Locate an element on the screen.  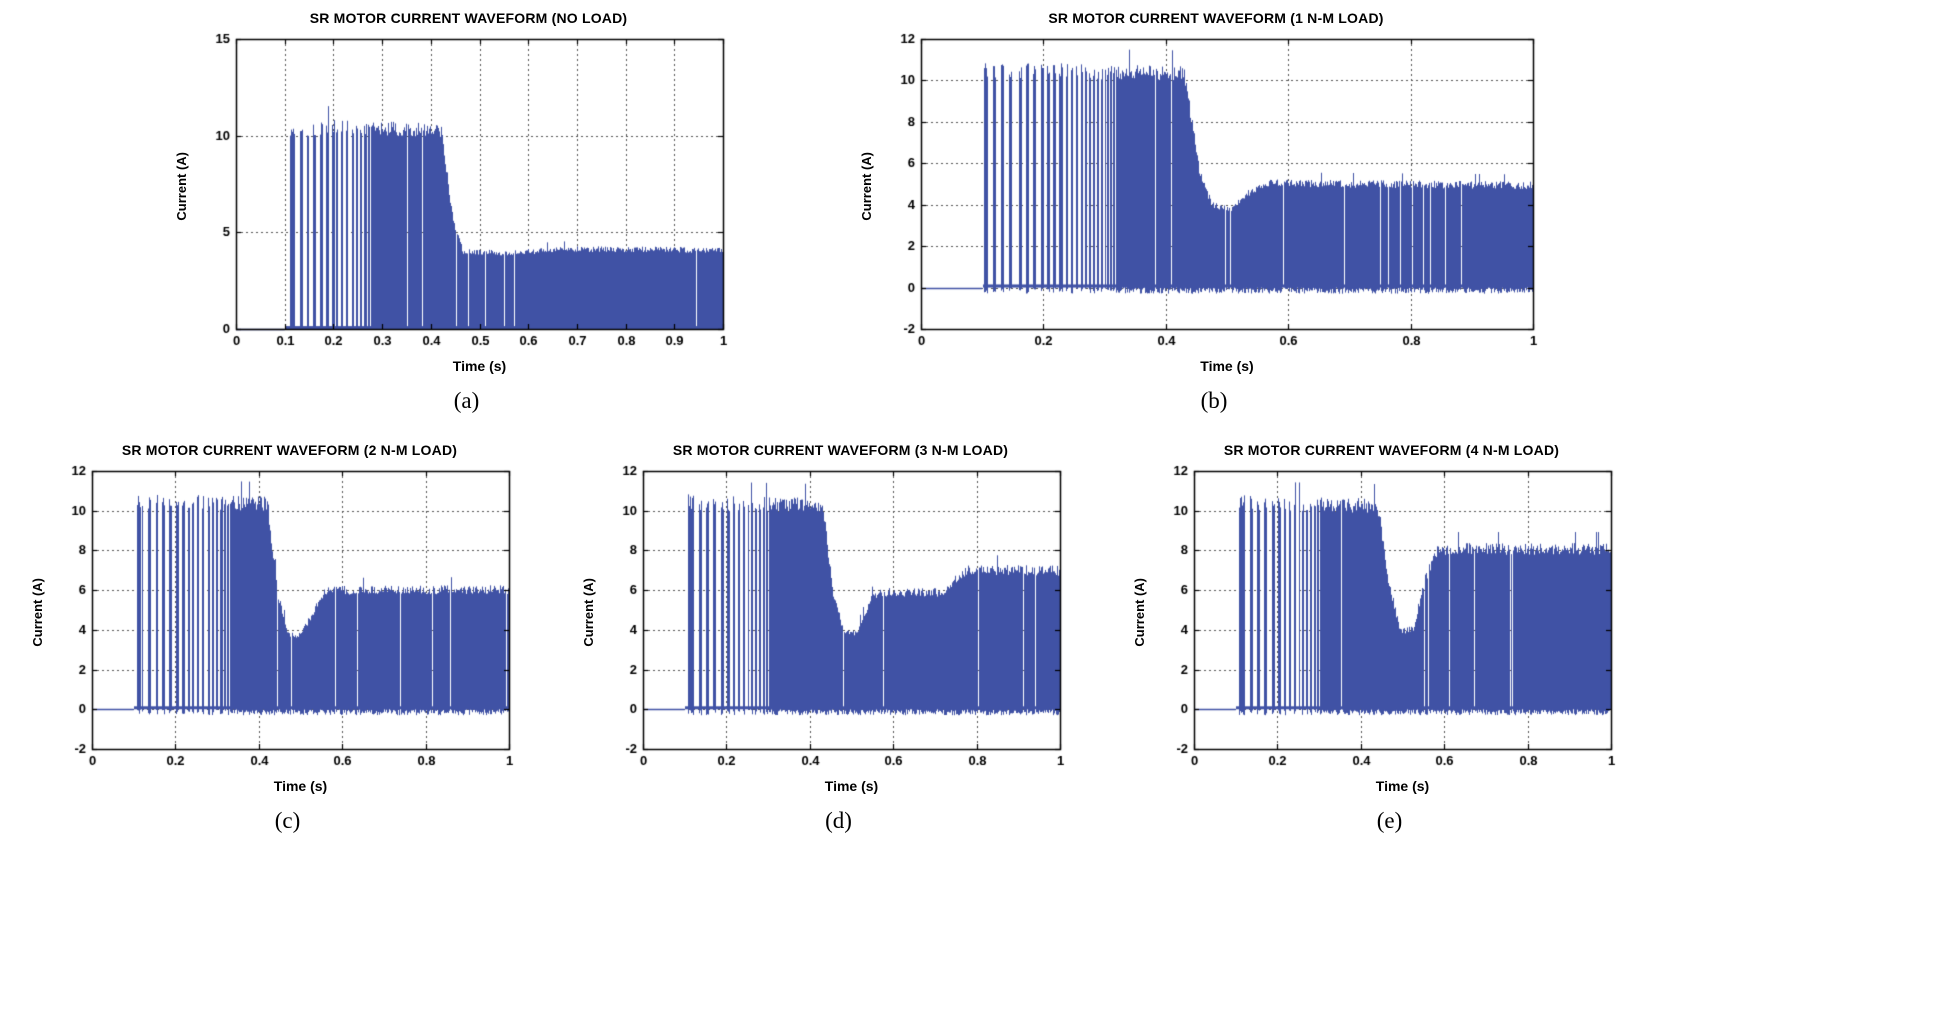
chart-title: SR MOTOR CURRENT WAVEFORM (NO LOAD) is located at coordinates (468, 18).